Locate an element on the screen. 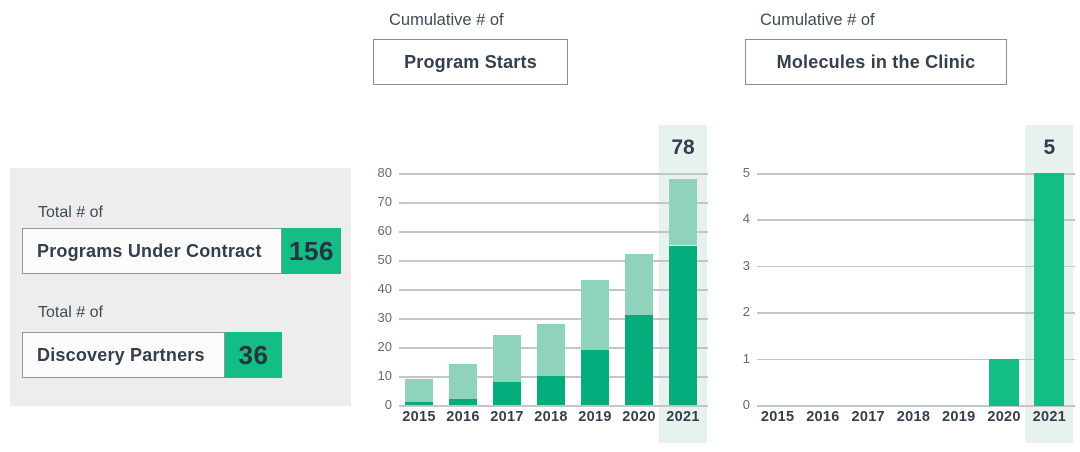  stat-label-box: Programs Under Contract is located at coordinates (152, 251).